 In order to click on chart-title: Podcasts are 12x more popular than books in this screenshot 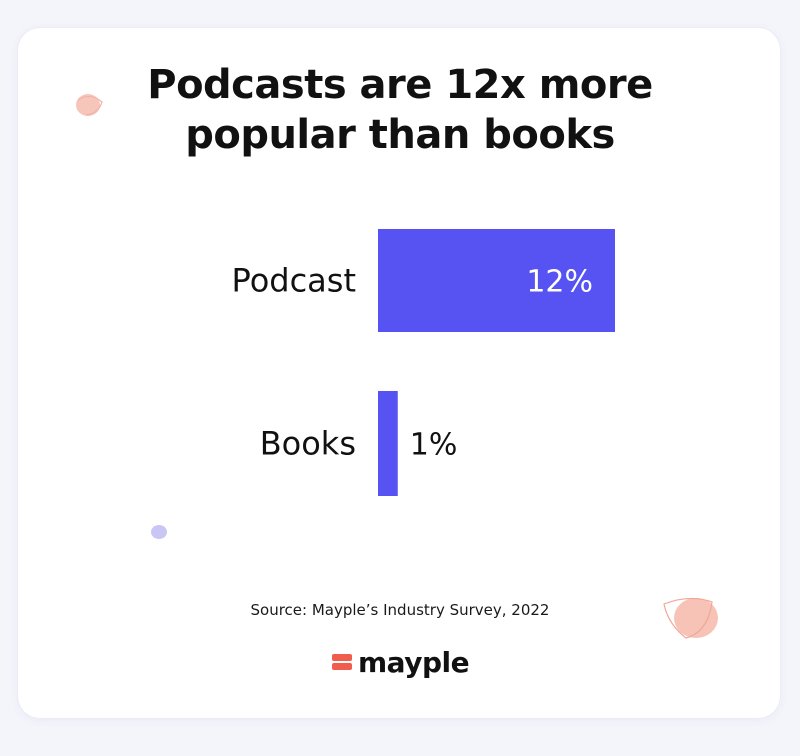, I will do `click(400, 110)`.